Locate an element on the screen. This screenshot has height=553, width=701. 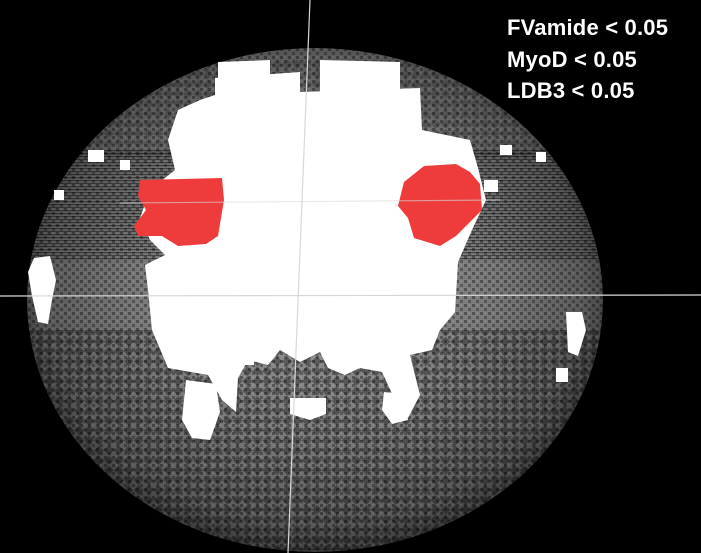
significance-legend: FVamide < 0.05 MyoD < 0.05 LDB3 < 0.05 is located at coordinates (587, 59).